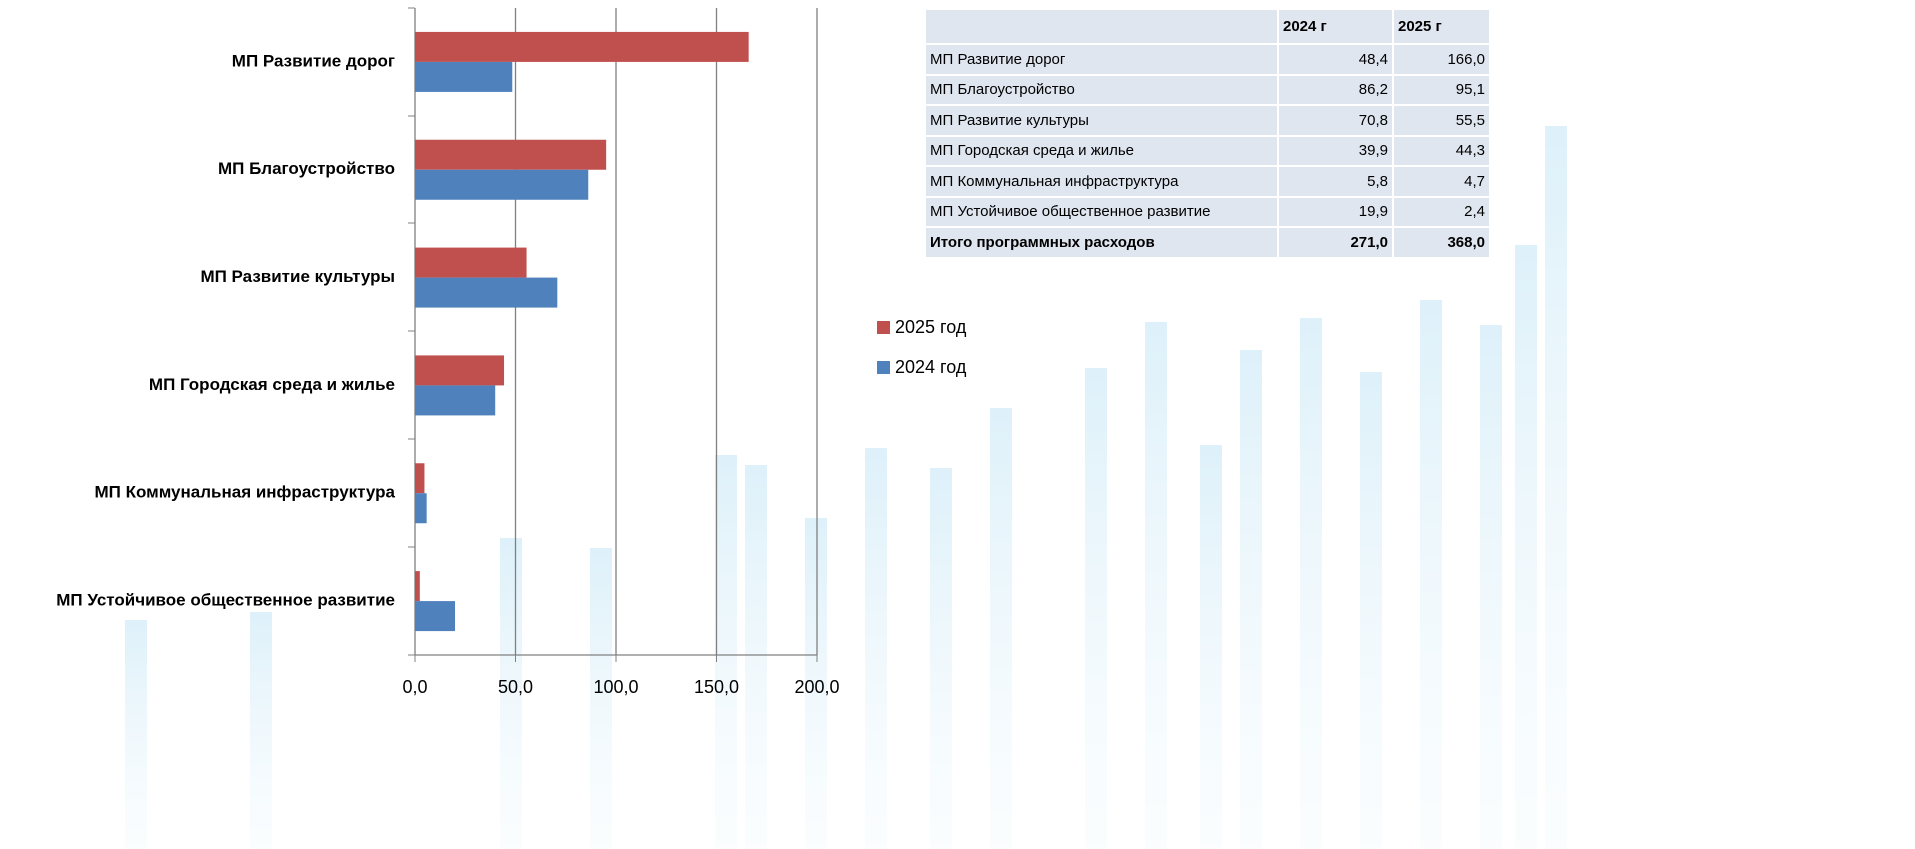  I want to click on table-row: МП Развитие культуры 70,8 55,5, so click(1207, 120).